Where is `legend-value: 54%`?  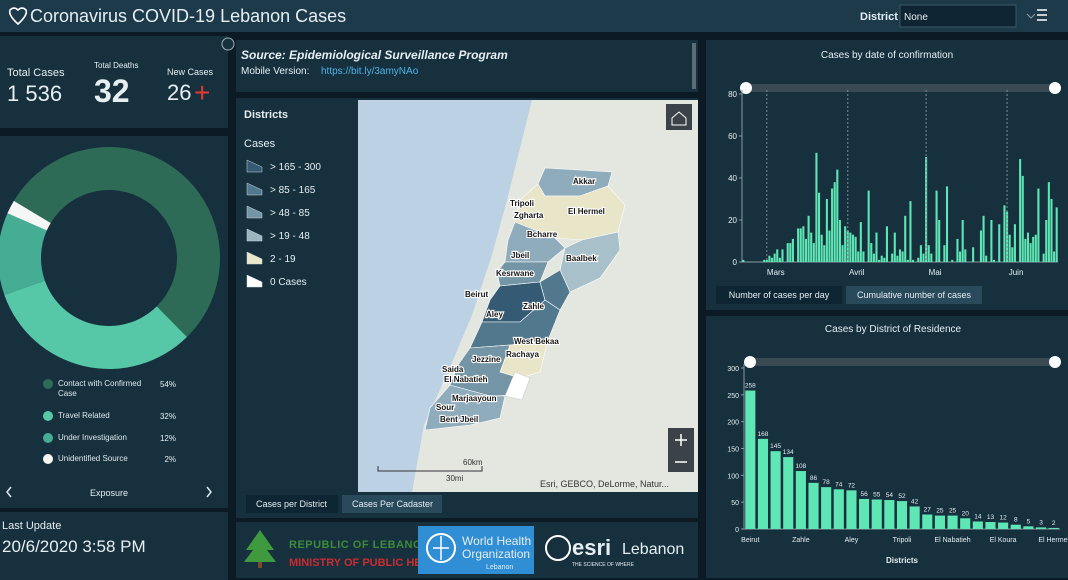 legend-value: 54% is located at coordinates (168, 384).